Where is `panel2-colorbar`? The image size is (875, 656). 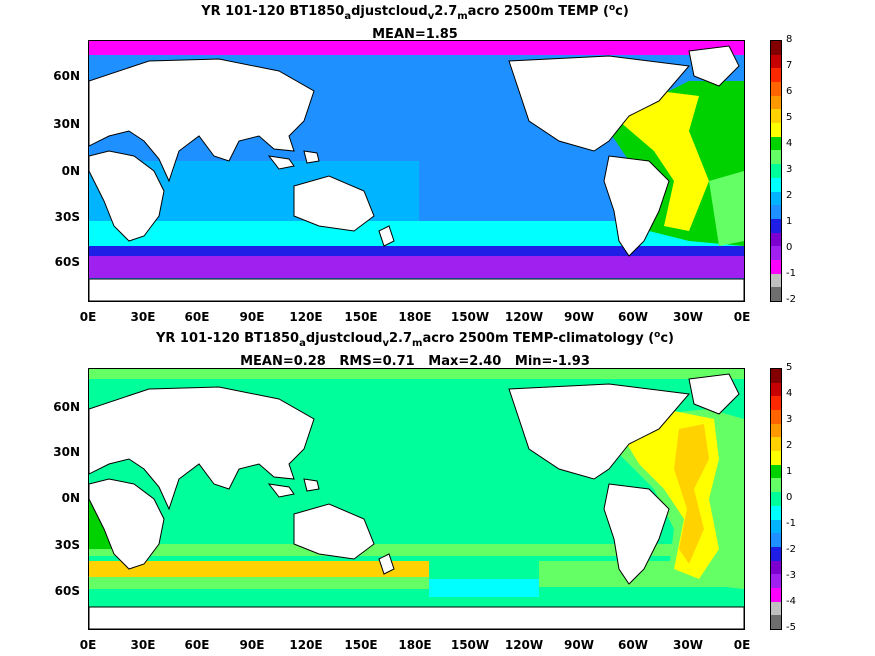 panel2-colorbar is located at coordinates (776, 499).